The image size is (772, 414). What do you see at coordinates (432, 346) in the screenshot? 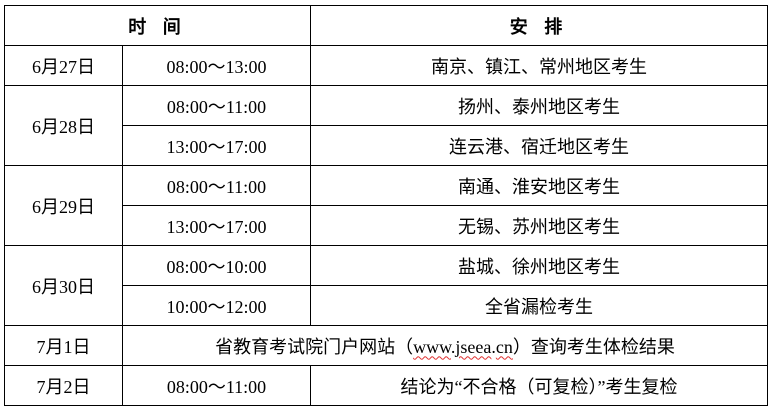
I see `url-part: www` at bounding box center [432, 346].